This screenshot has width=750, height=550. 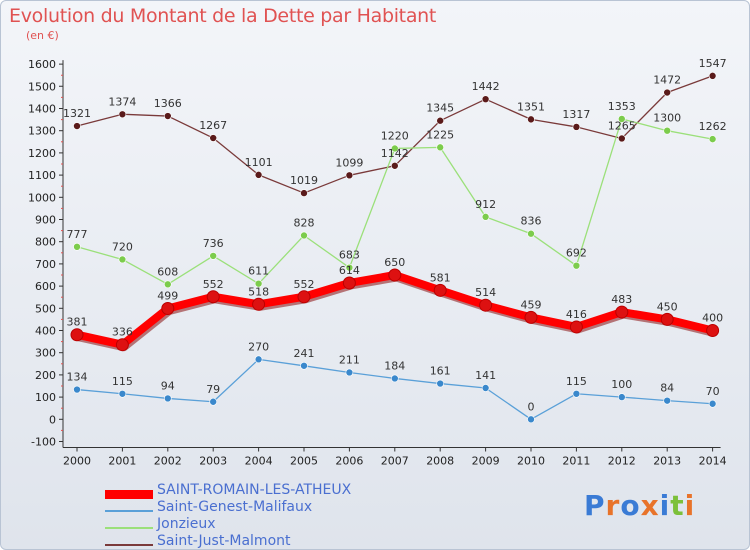 I want to click on x-tick-label: 2014, so click(x=713, y=461).